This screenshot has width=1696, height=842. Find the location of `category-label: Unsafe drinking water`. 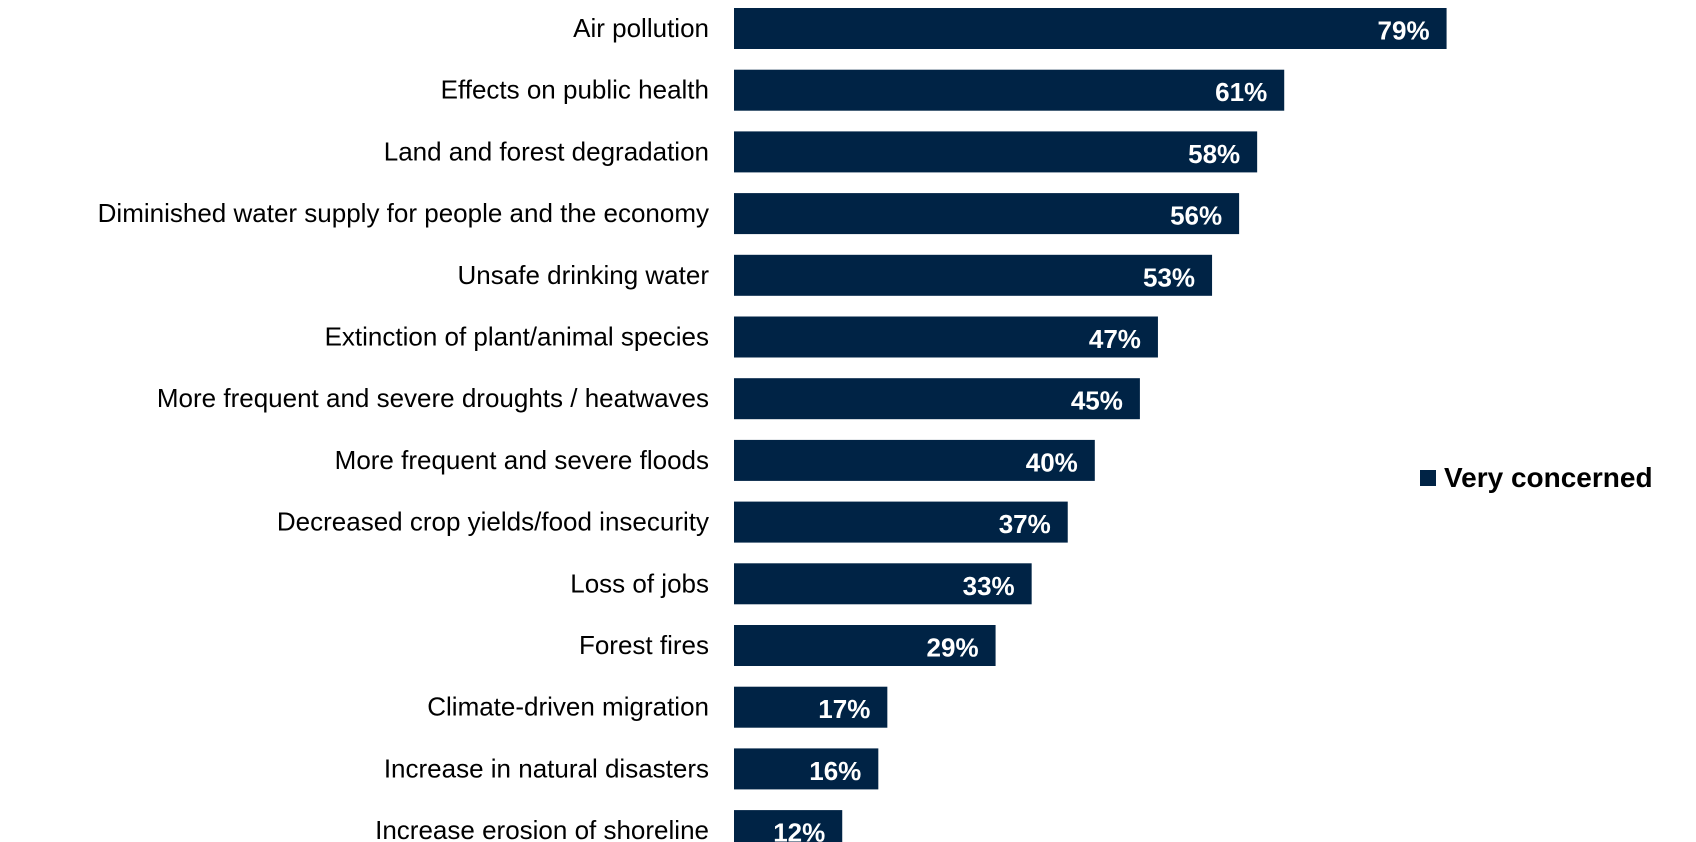

category-label: Unsafe drinking water is located at coordinates (584, 275).